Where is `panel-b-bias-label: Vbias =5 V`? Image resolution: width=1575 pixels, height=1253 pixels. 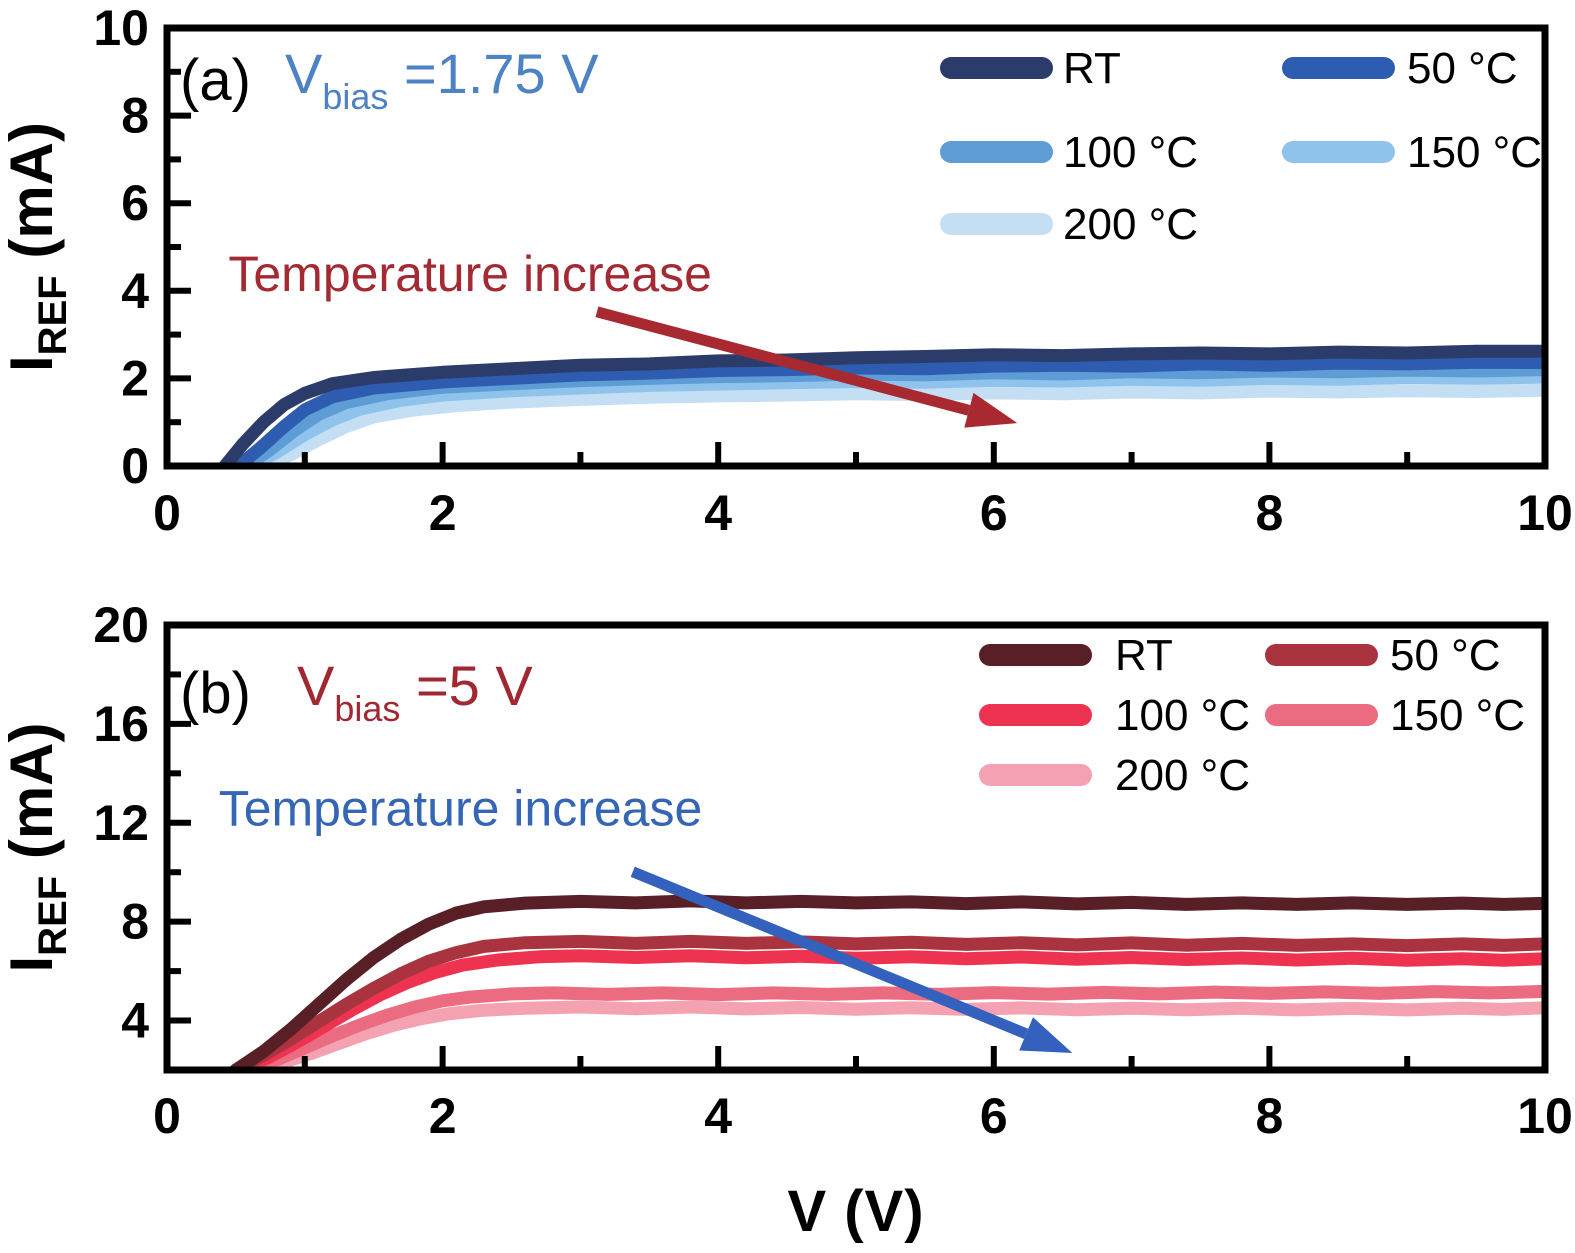 panel-b-bias-label: Vbias =5 V is located at coordinates (415, 691).